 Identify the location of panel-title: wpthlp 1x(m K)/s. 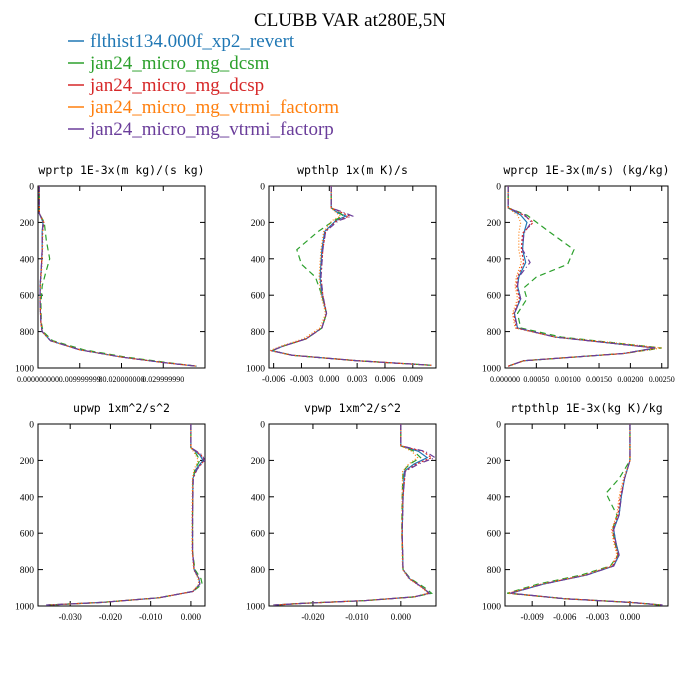
(352, 170).